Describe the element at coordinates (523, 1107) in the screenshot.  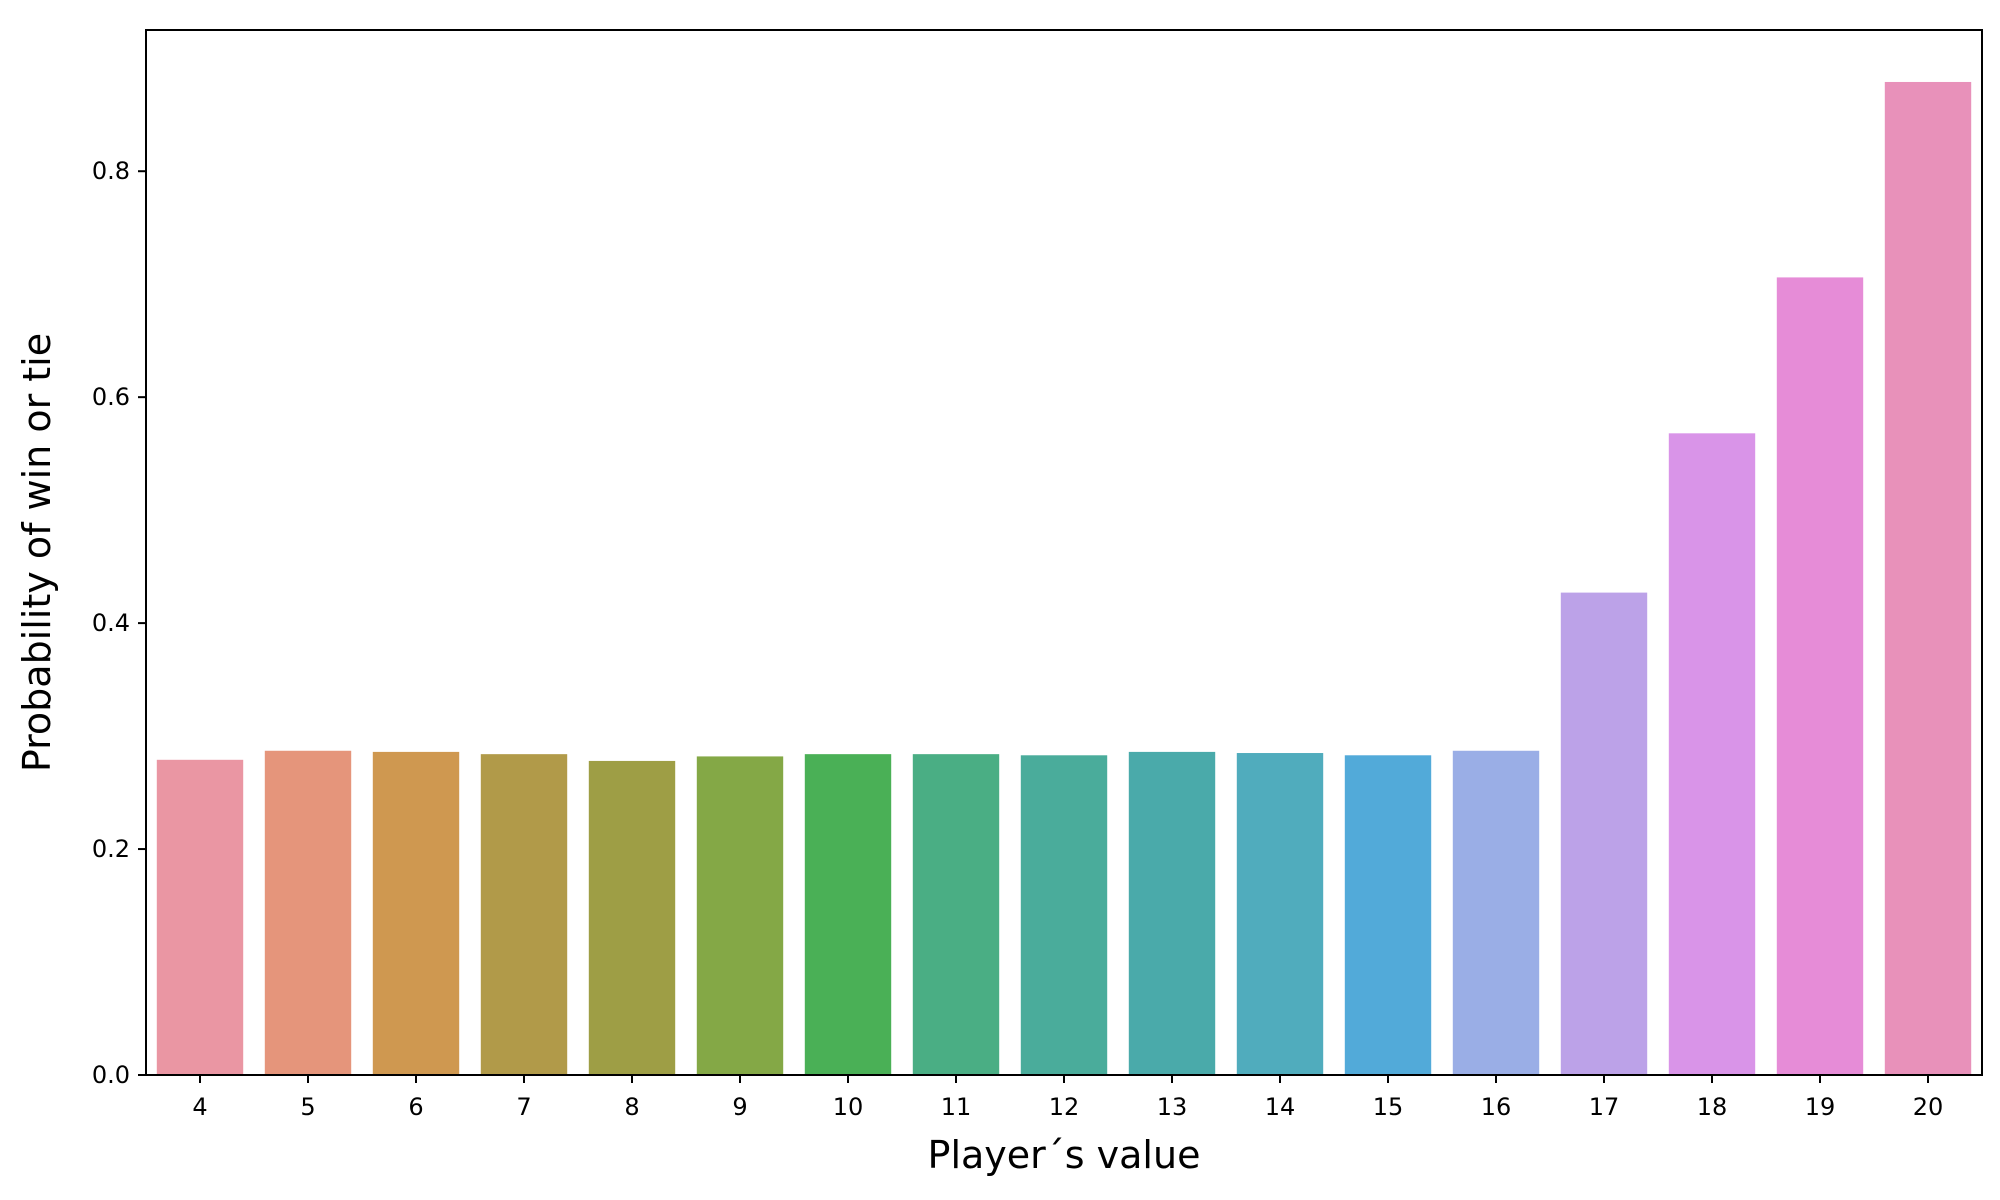
I see `x-tick-label: 7` at that location.